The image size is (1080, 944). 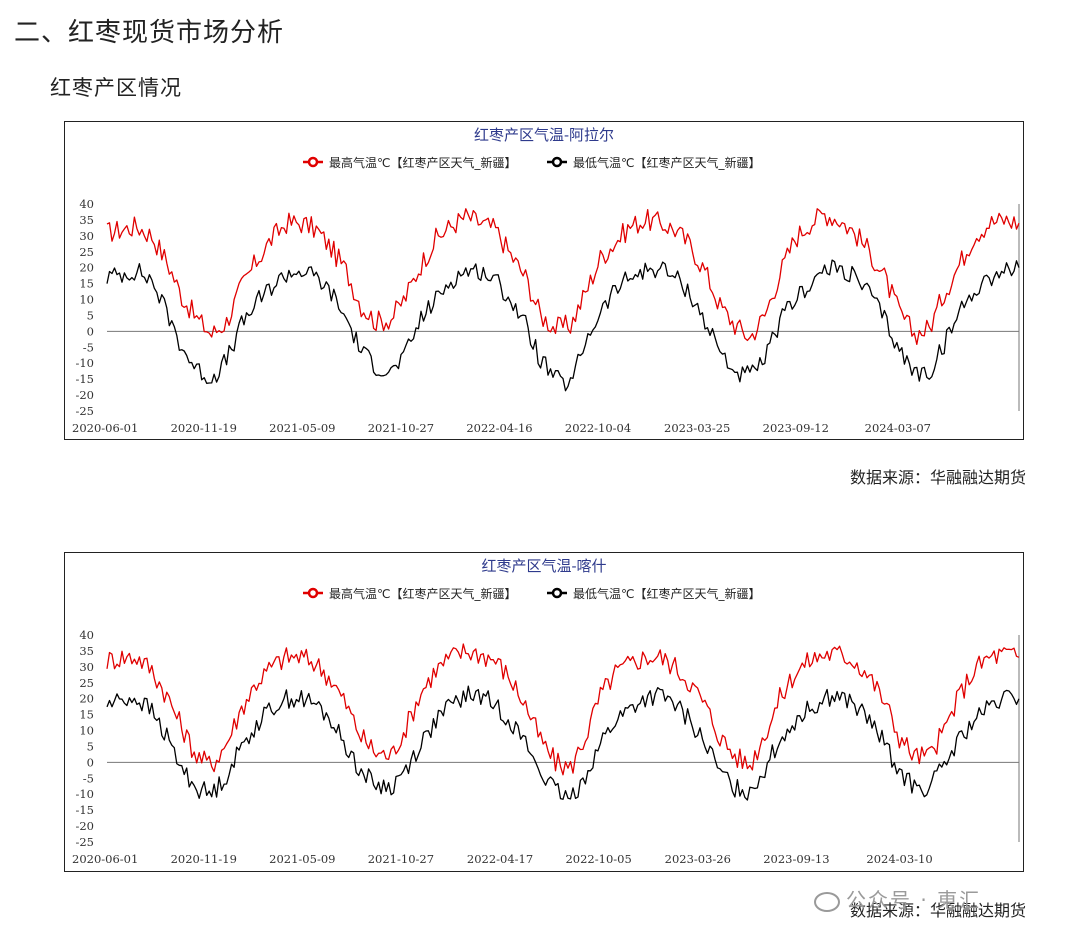 I want to click on sub-title: 红枣产区情况, so click(x=116, y=88).